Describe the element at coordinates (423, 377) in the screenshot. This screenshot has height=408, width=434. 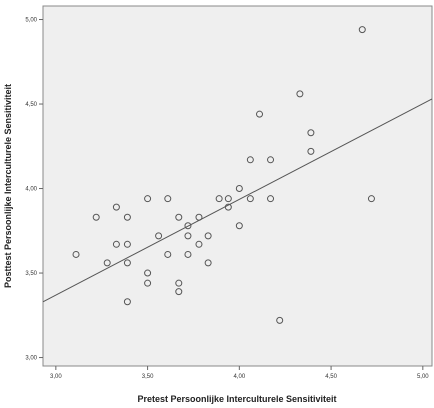
I see `x-tick-label: 5,00` at that location.